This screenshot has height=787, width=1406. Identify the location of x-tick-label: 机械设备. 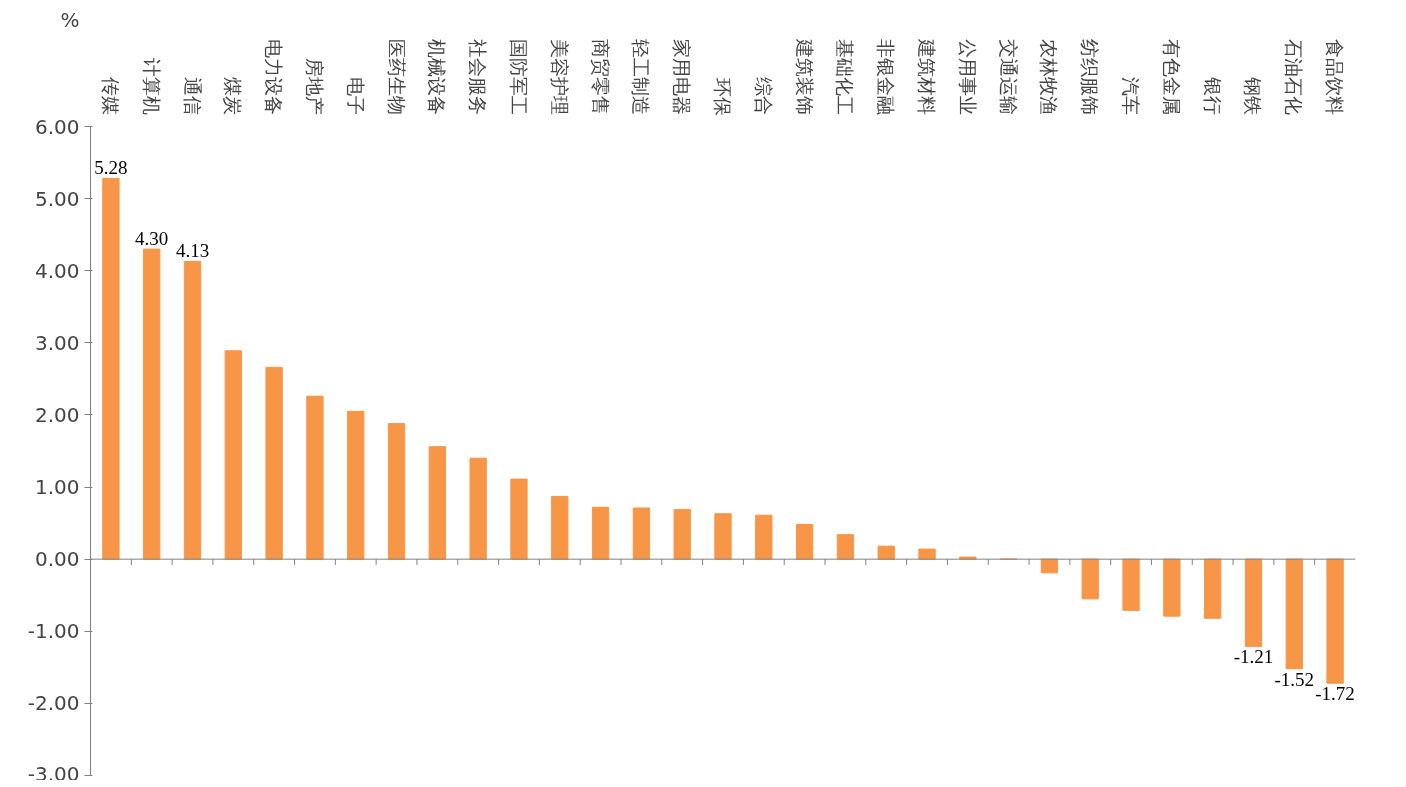
(437, 77).